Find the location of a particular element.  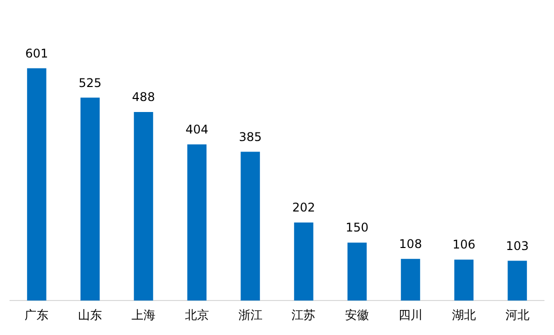

data-label: 202 is located at coordinates (304, 207).